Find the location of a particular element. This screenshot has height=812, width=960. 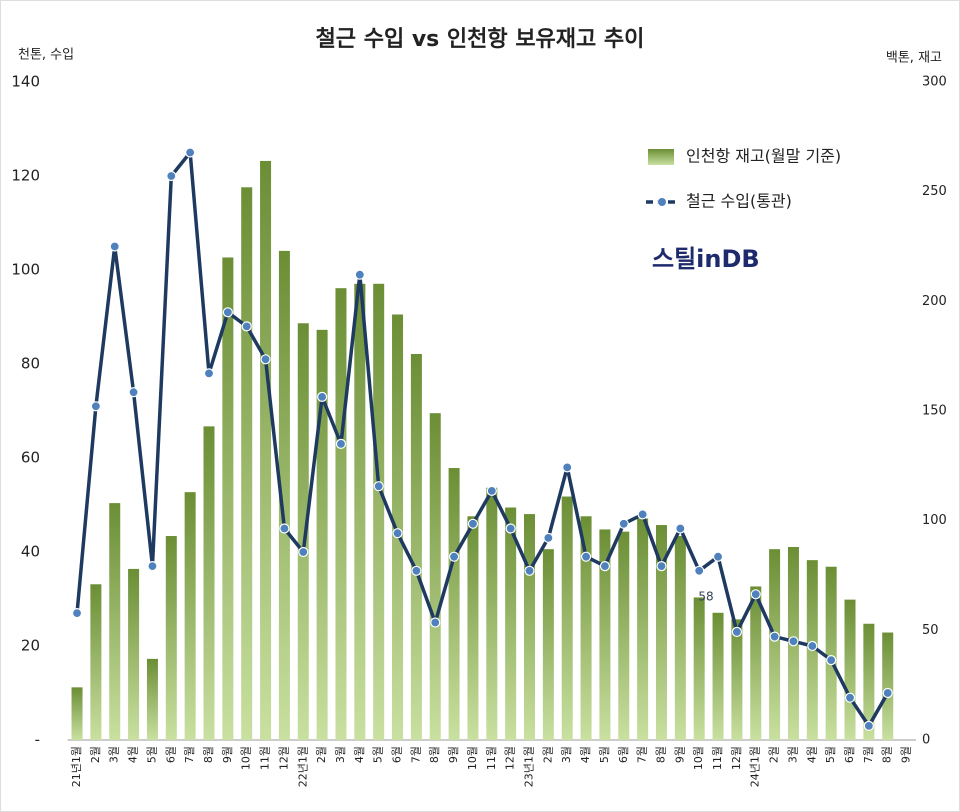

y-tick-label: 60 is located at coordinates (30, 458).